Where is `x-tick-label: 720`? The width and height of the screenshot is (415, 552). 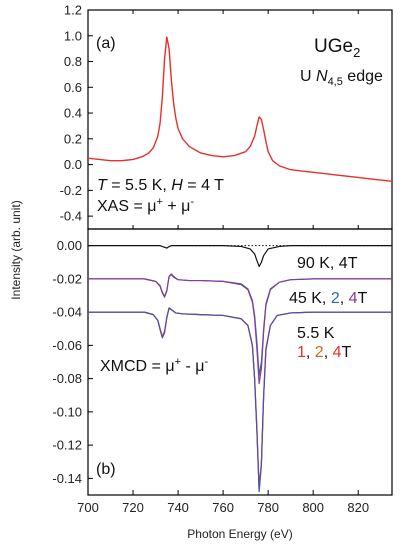 x-tick-label: 720 is located at coordinates (133, 507).